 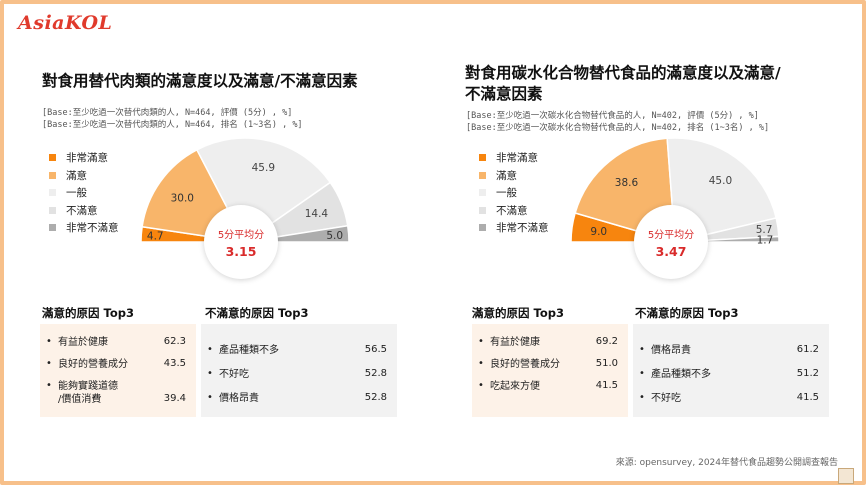 What do you see at coordinates (515, 386) in the screenshot?
I see `reason-label: 吃起來方便` at bounding box center [515, 386].